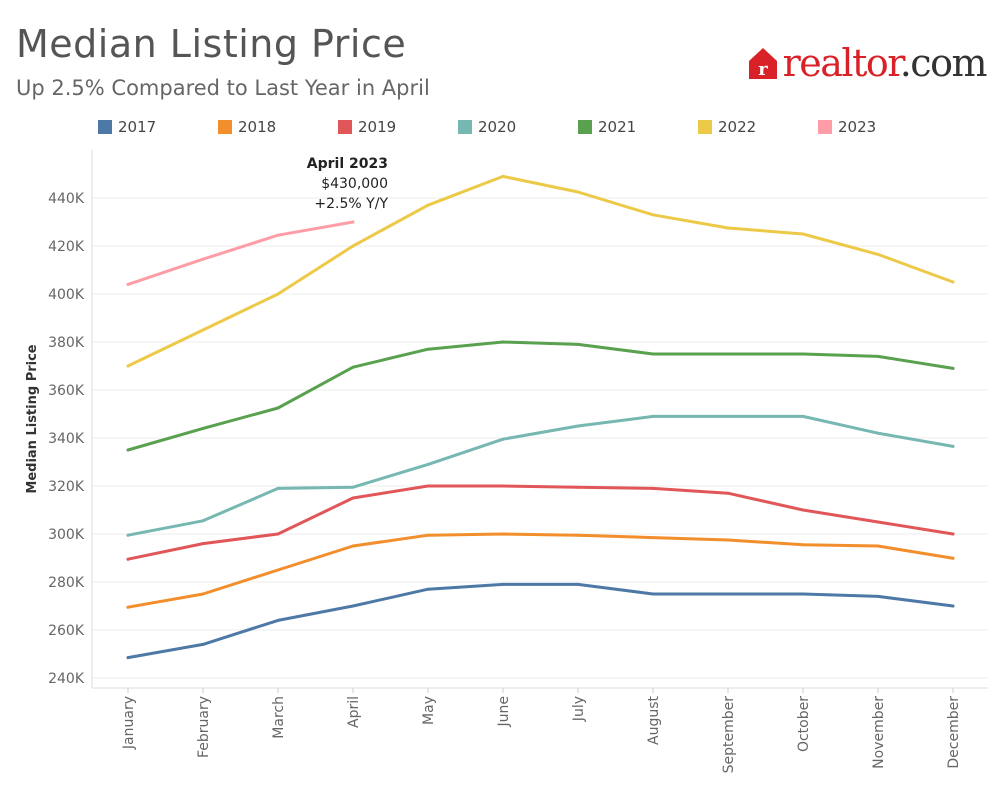  What do you see at coordinates (879, 732) in the screenshot?
I see `x-tick-label: November` at bounding box center [879, 732].